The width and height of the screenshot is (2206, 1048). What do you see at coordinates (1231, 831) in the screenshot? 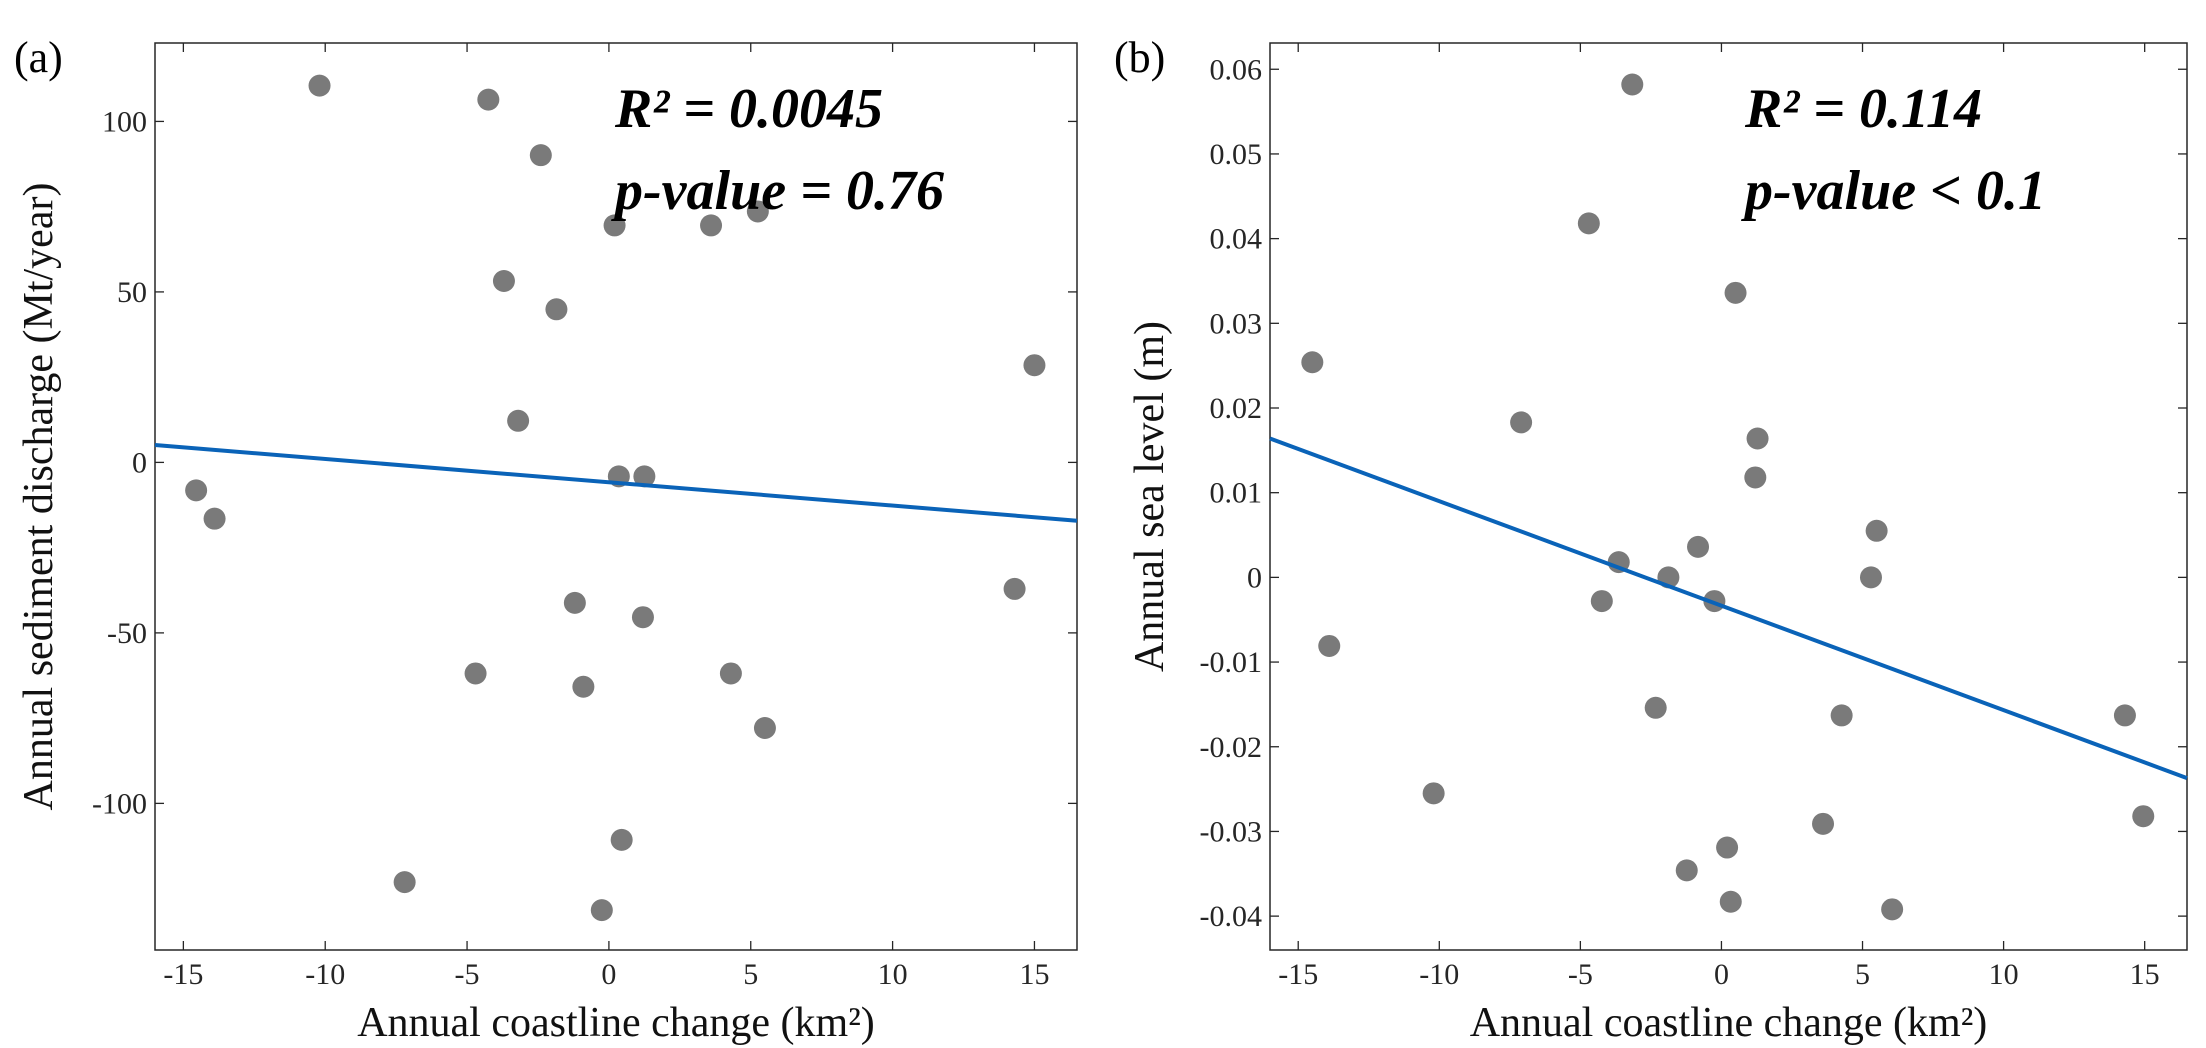
I see `y-tick-label: -0.03` at bounding box center [1231, 831].